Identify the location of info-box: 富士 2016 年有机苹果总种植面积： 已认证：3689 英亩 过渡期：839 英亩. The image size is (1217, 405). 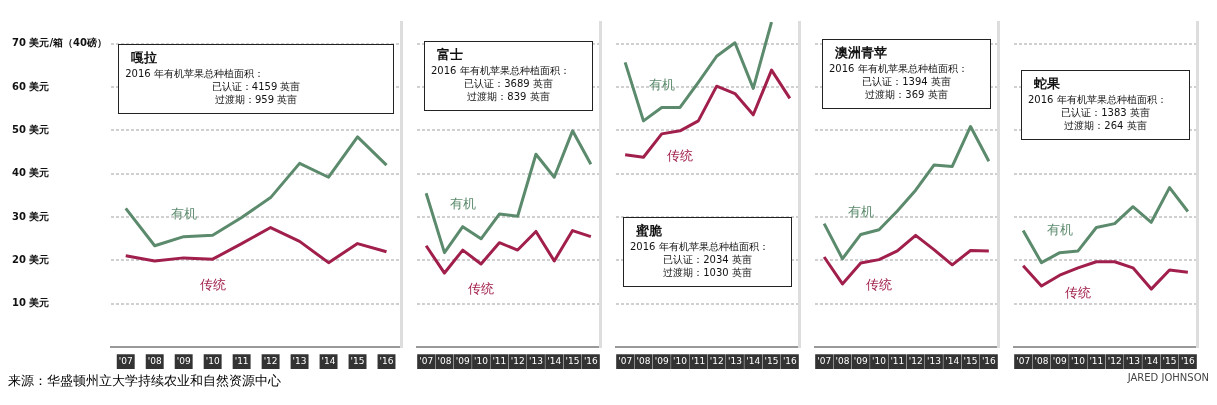
(508, 76).